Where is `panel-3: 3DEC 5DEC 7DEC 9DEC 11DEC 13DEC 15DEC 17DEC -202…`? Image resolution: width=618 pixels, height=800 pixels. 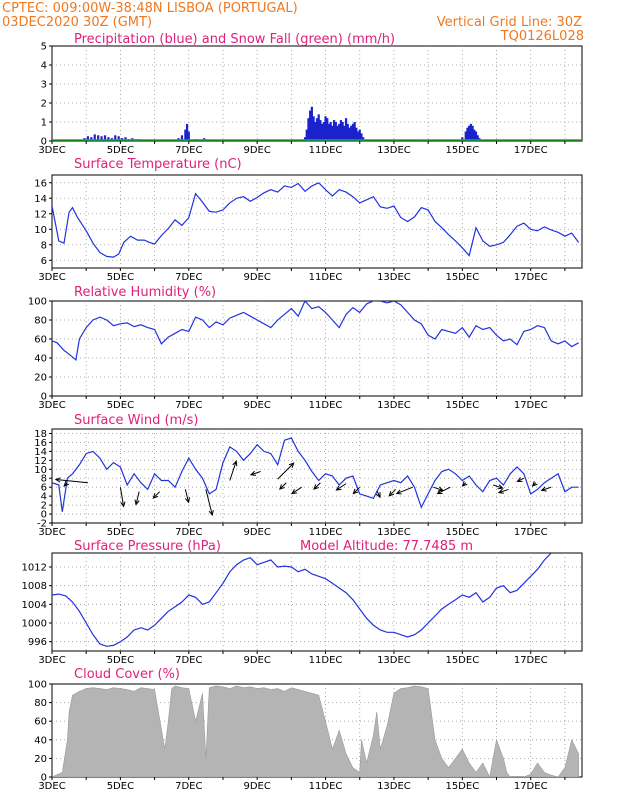
panel-3: 3DEC 5DEC 7DEC 9DEC 11DEC 13DEC 15DEC 17DEC -202… is located at coordinates (308, 475).